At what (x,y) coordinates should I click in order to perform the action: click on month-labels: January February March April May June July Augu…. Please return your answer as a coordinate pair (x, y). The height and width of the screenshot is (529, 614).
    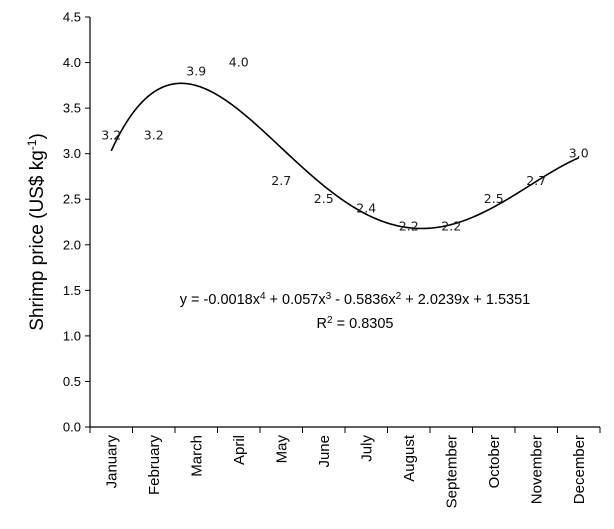
    Looking at the image, I should click on (345, 471).